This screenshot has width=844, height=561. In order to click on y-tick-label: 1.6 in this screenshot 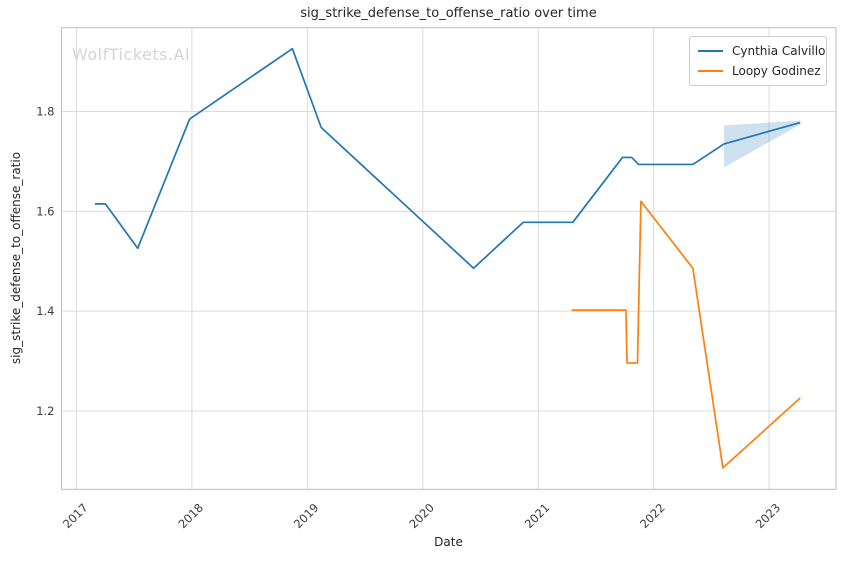, I will do `click(45, 211)`.